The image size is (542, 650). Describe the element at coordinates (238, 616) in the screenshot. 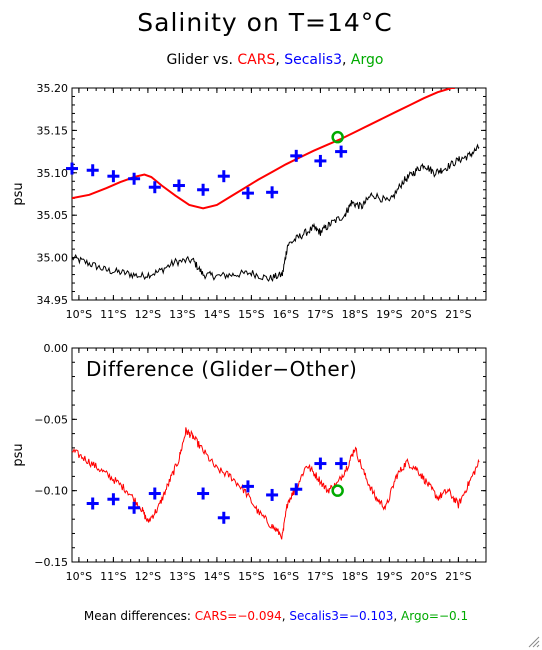

I see `footer-part: CARS=−0.094` at that location.